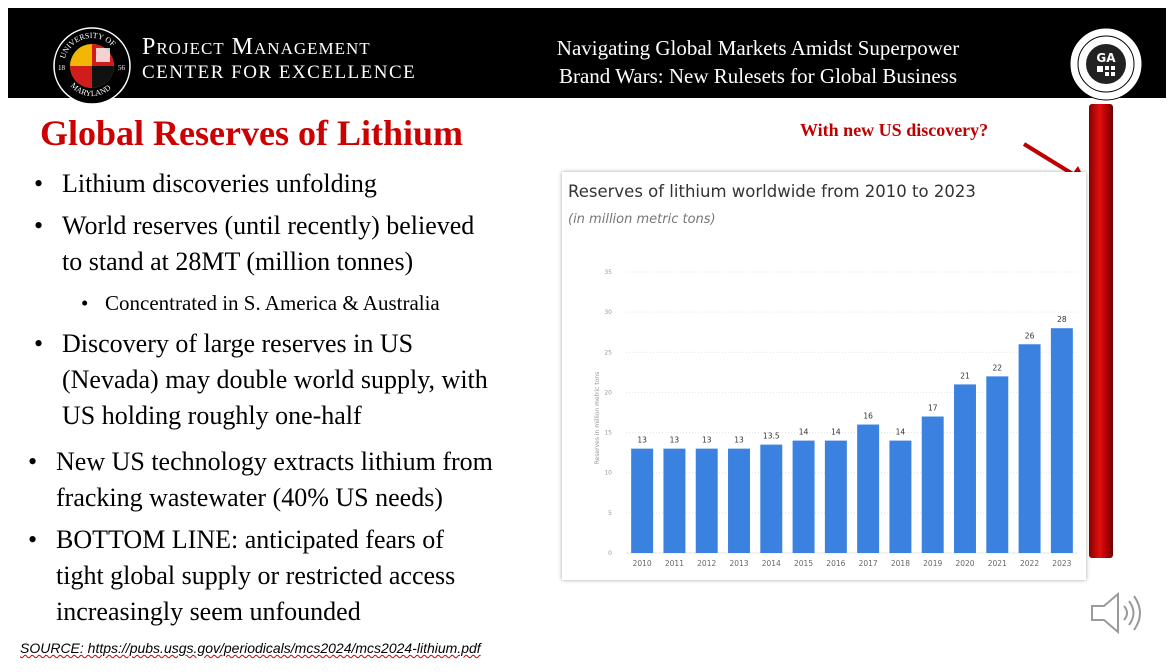 The width and height of the screenshot is (1172, 672). Describe the element at coordinates (219, 183) in the screenshot. I see `bullet-1-line-1: Lithium discoveries unfolding` at that location.